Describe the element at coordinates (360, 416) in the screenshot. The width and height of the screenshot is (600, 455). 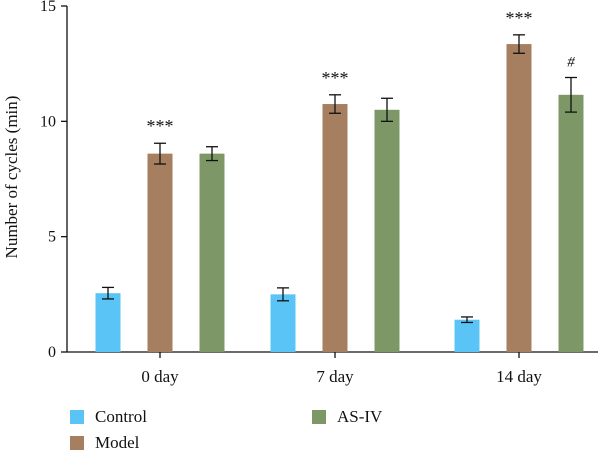
I see `legend-label: AS-IV` at that location.